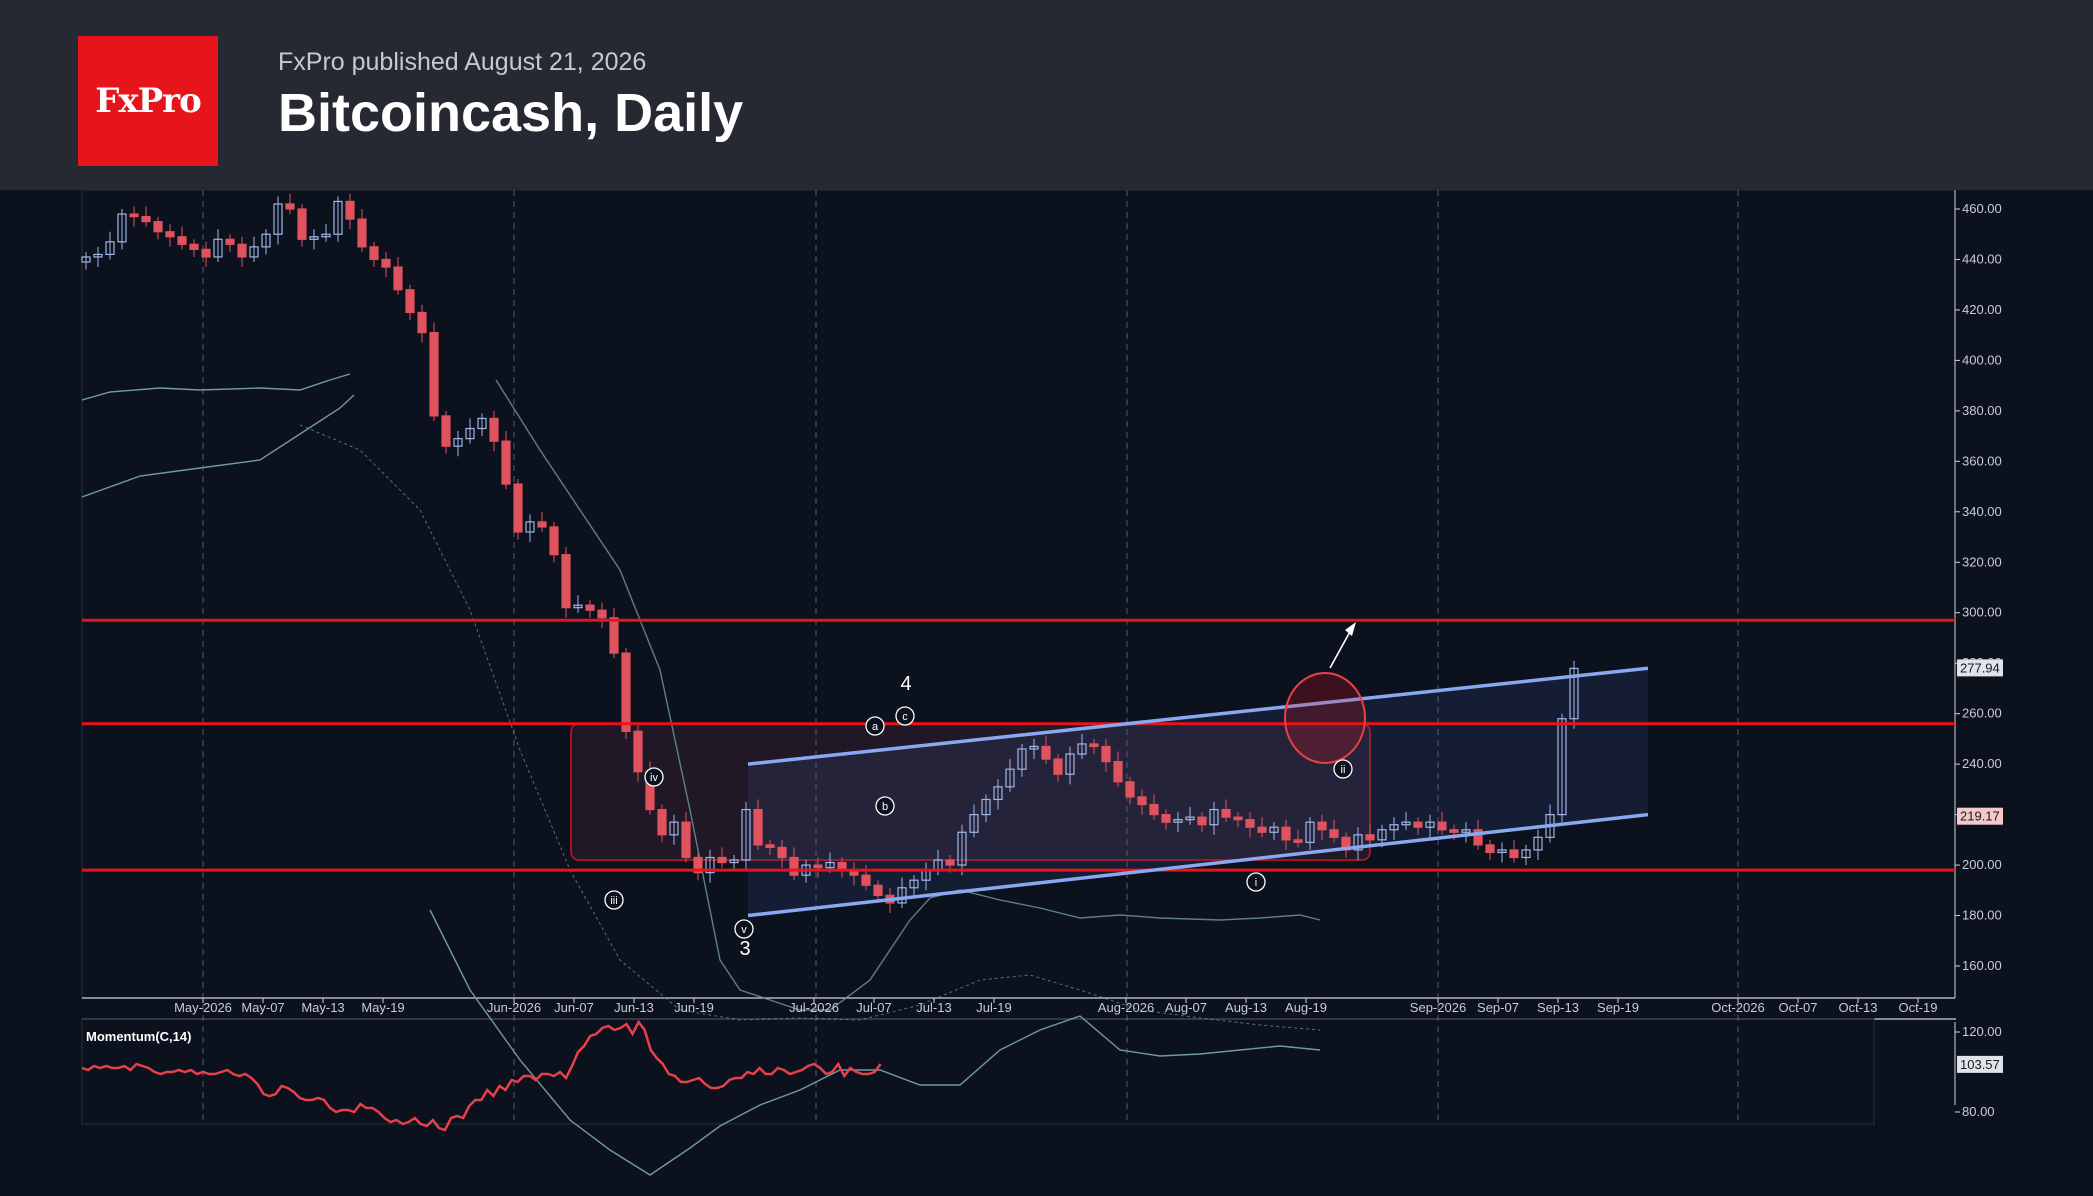 This screenshot has width=2093, height=1196. I want to click on wave-label-i: i, so click(1256, 883).